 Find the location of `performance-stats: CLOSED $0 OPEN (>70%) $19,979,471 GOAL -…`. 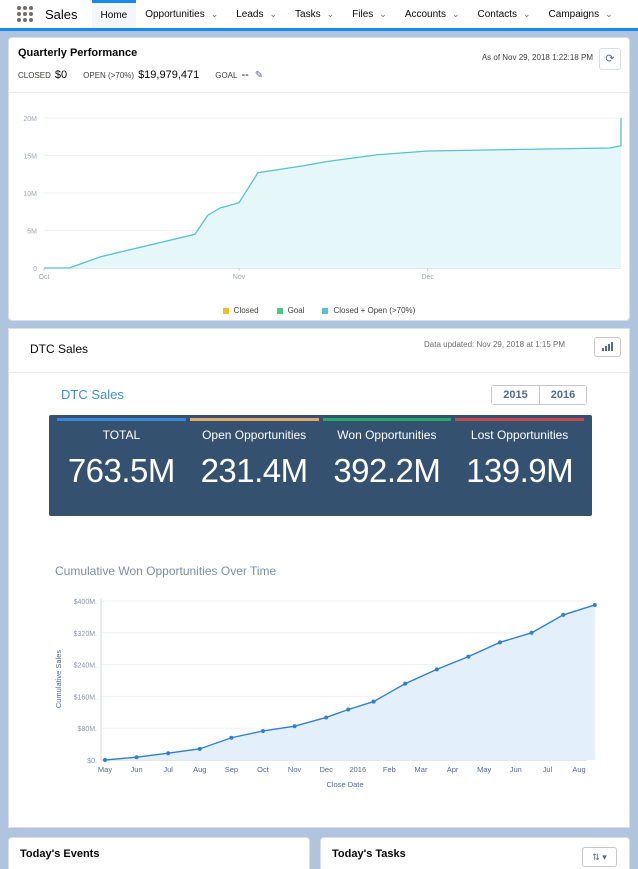

performance-stats: CLOSED $0 OPEN (>70%) $19,979,471 GOAL -… is located at coordinates (140, 75).